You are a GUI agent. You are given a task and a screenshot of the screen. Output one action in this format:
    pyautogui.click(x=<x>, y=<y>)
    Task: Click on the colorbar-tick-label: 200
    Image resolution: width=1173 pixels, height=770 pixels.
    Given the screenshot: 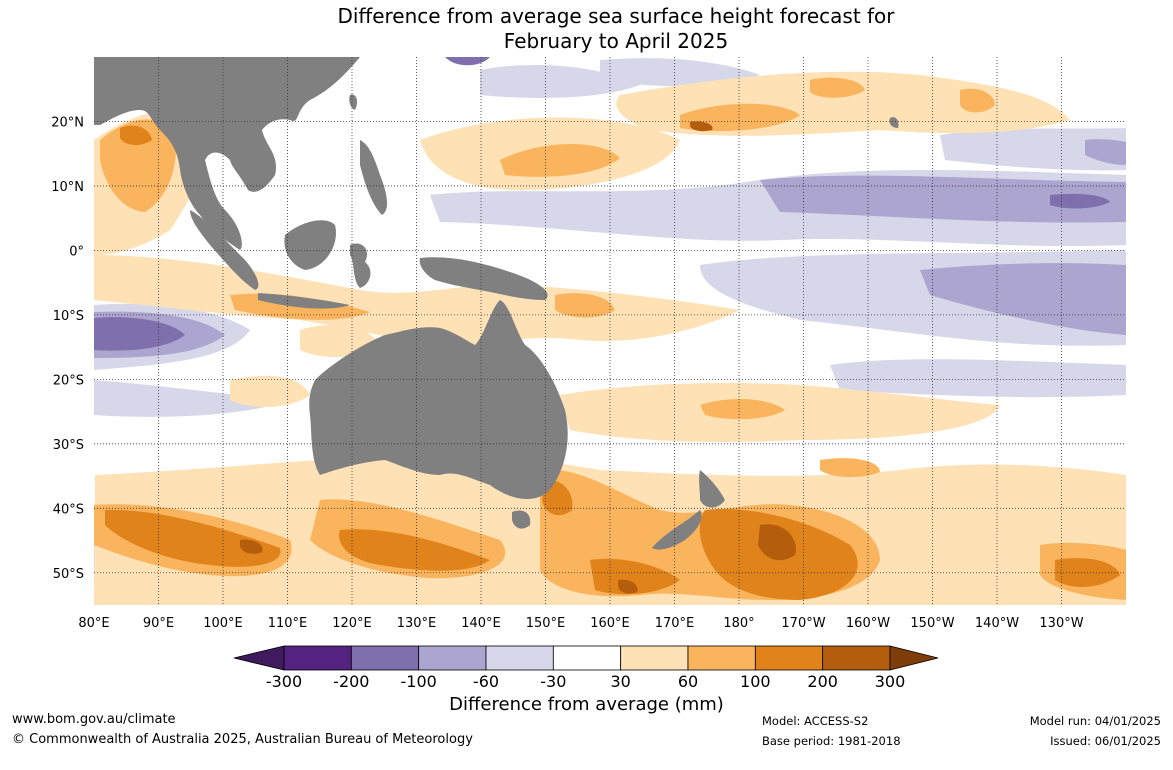 What is the action you would take?
    pyautogui.click(x=822, y=681)
    